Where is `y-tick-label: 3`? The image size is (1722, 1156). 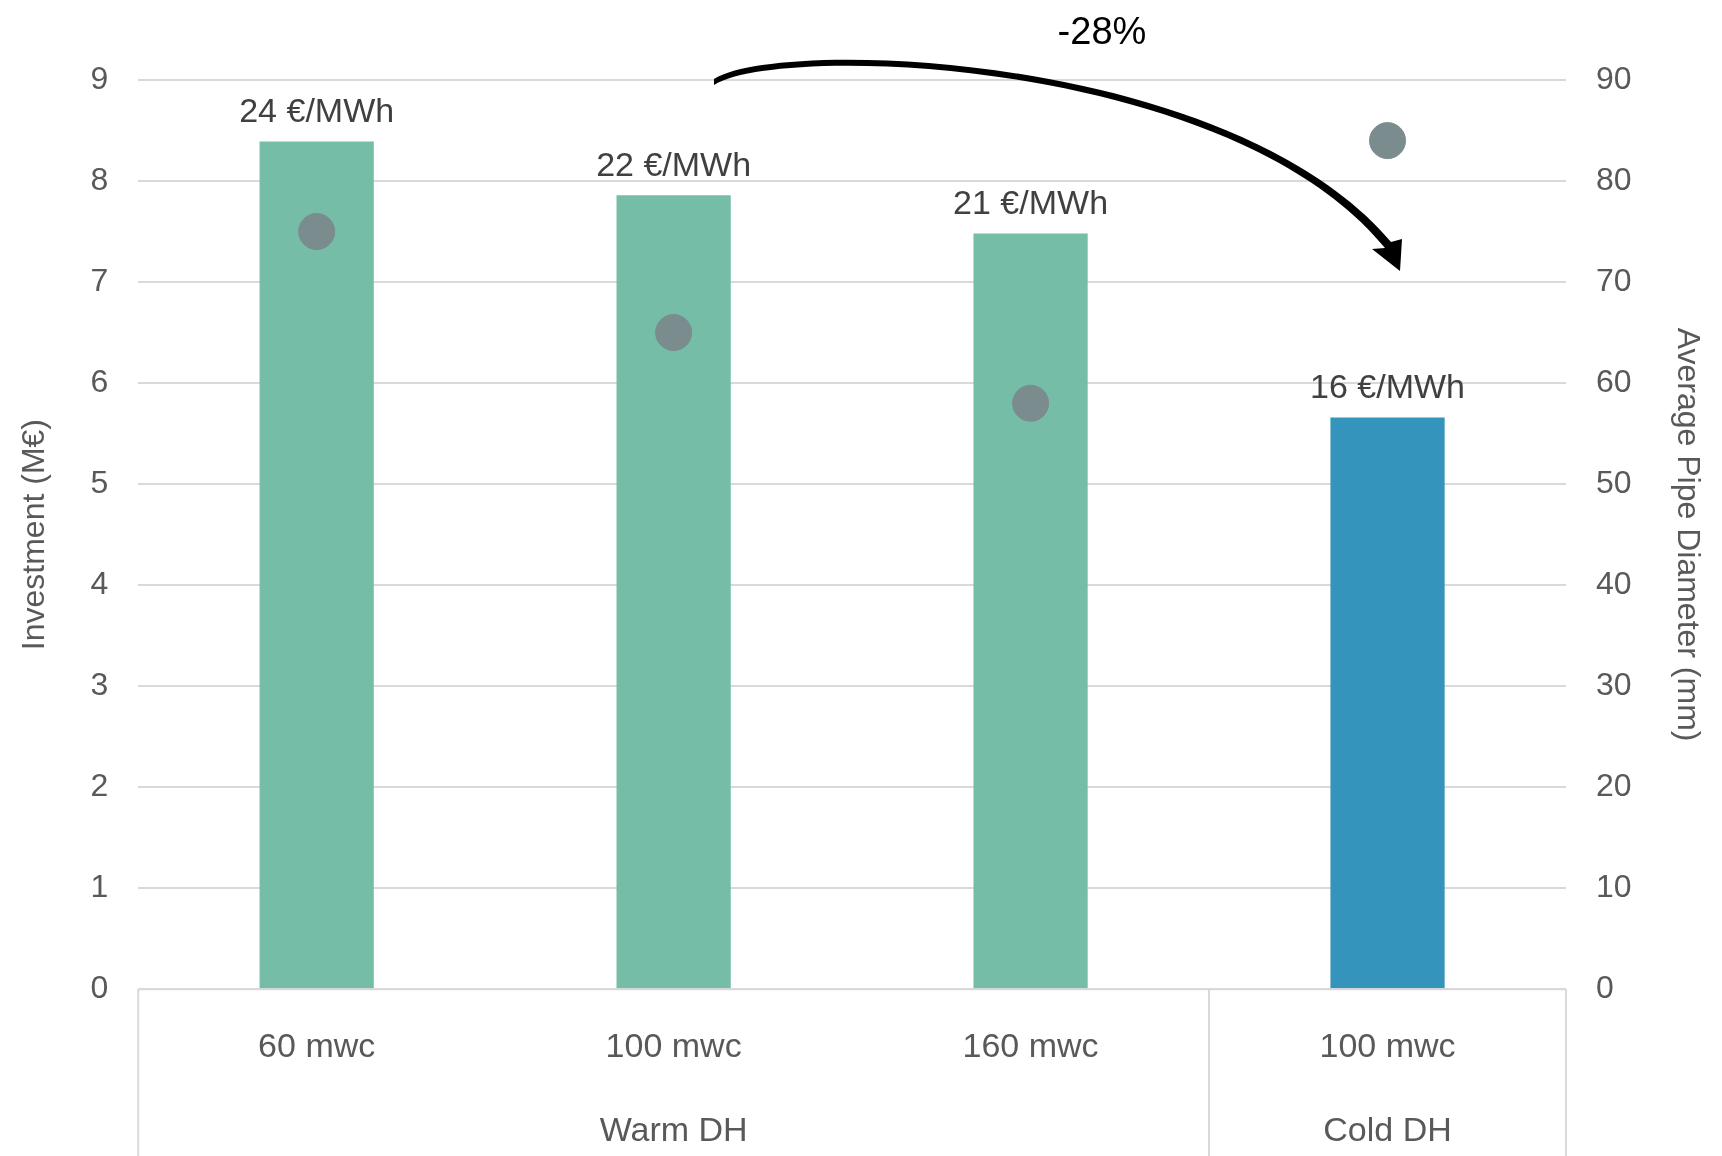
y-tick-label: 3 is located at coordinates (99, 683).